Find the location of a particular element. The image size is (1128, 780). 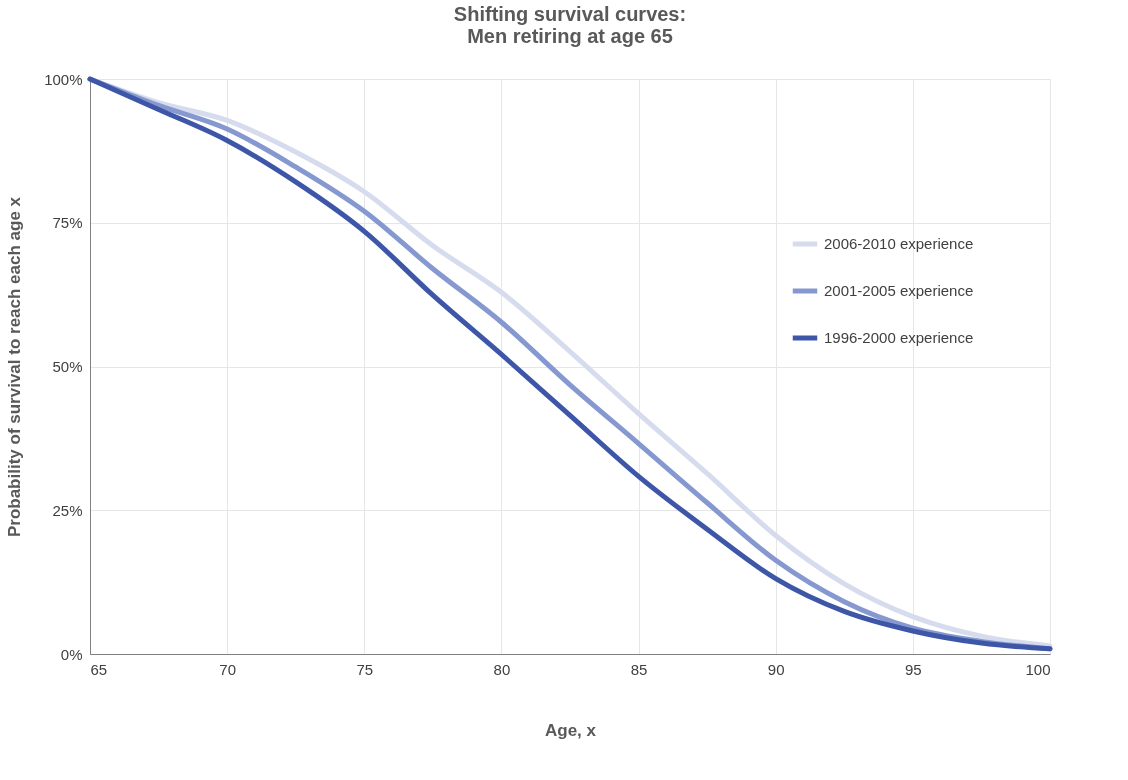

y-tick-label: 25% is located at coordinates (67, 510).